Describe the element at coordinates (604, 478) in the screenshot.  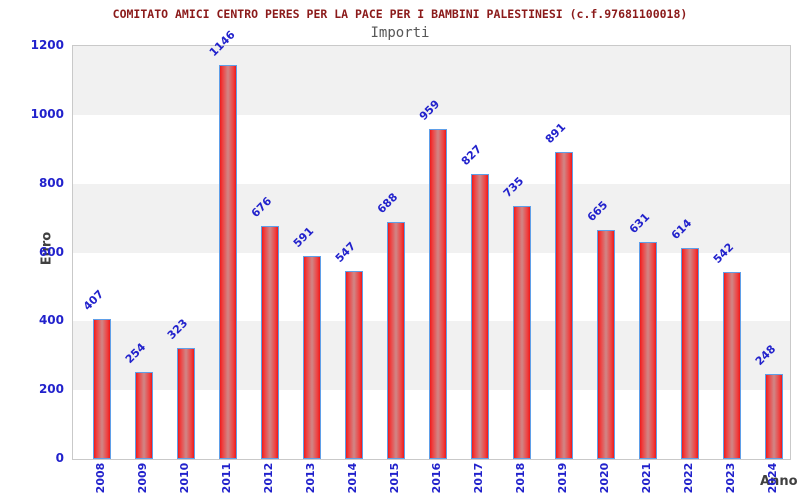
I see `x-tick-label: 2020` at that location.